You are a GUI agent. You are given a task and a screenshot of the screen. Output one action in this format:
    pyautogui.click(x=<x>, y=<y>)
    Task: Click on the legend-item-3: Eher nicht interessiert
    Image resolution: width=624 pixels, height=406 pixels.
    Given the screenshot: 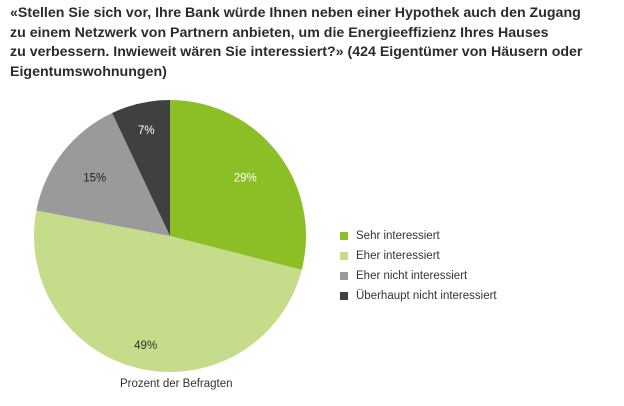 What is the action you would take?
    pyautogui.click(x=418, y=276)
    